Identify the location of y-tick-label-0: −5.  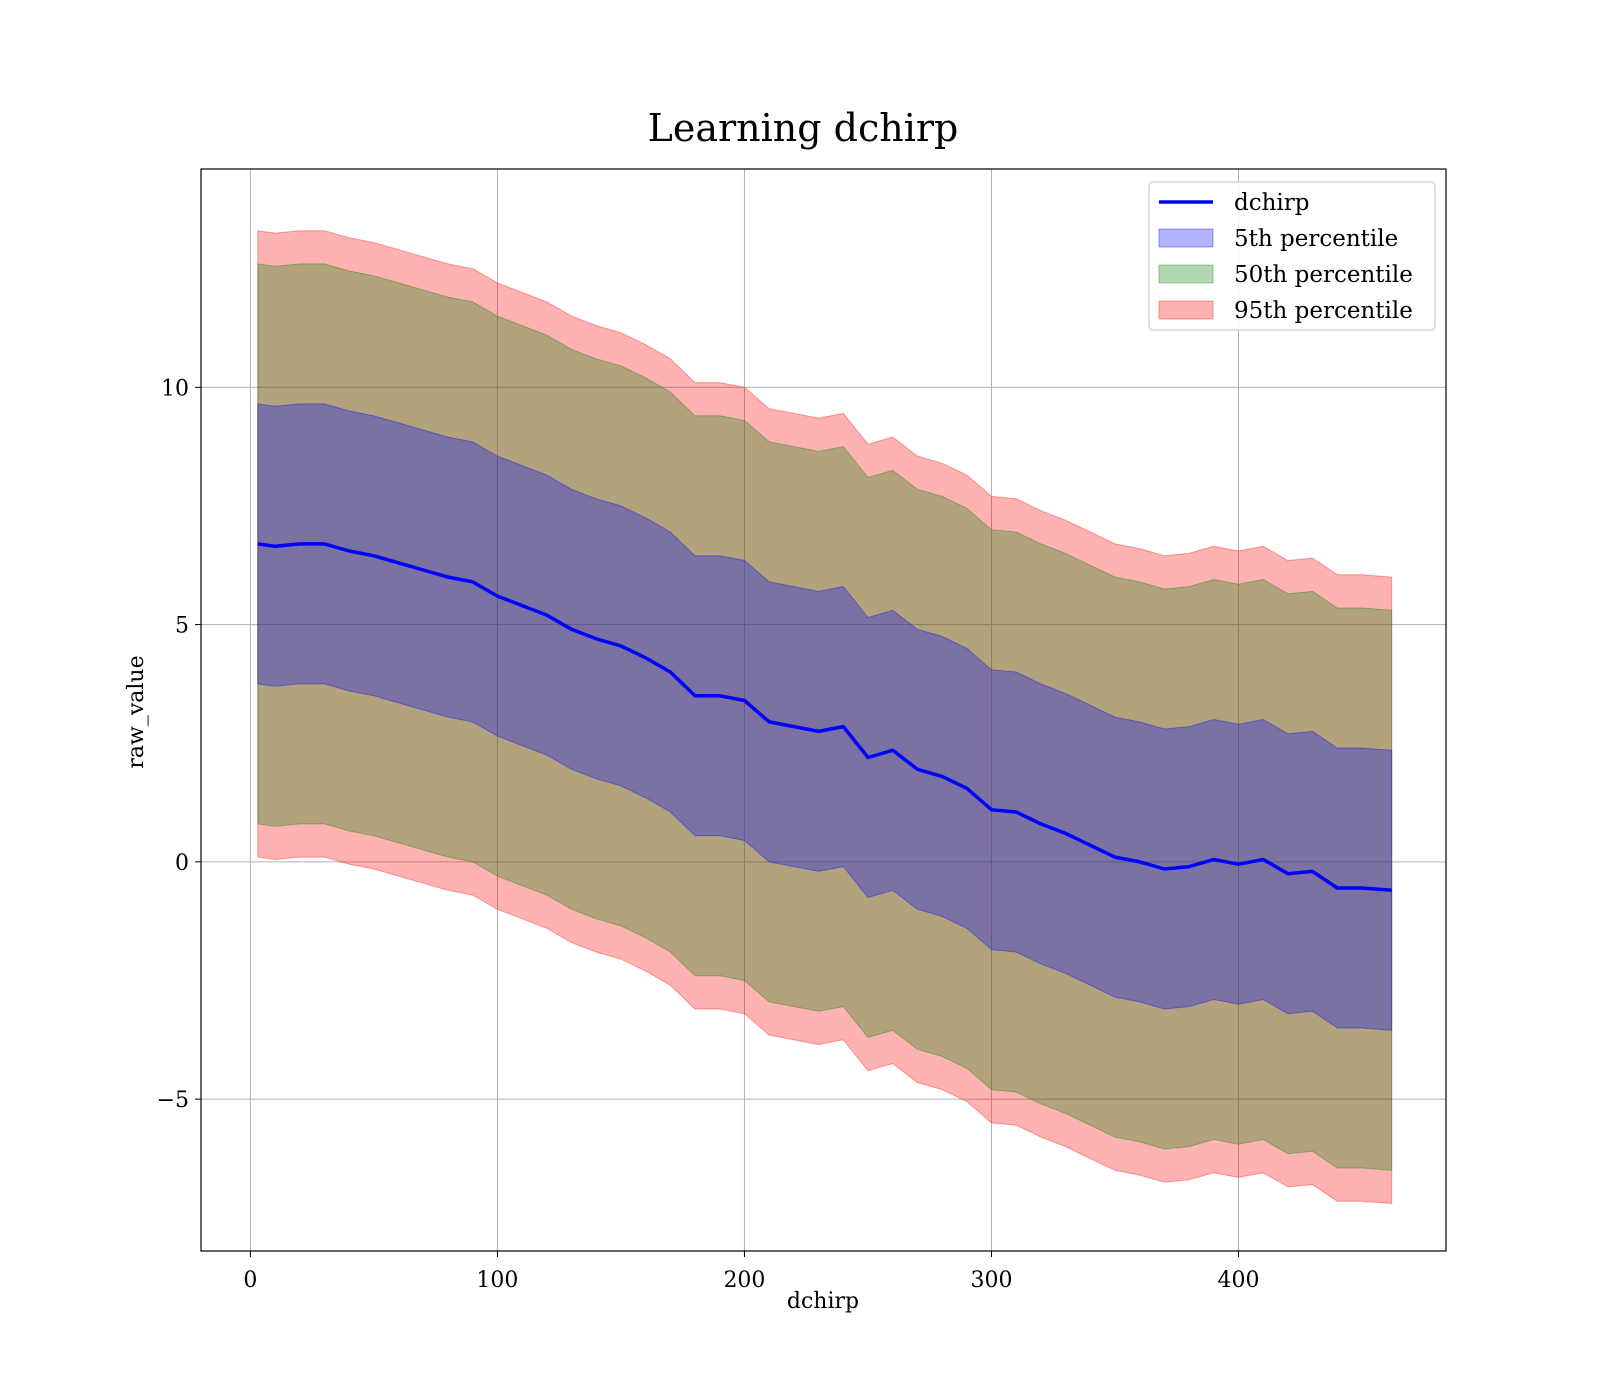
(173, 1100).